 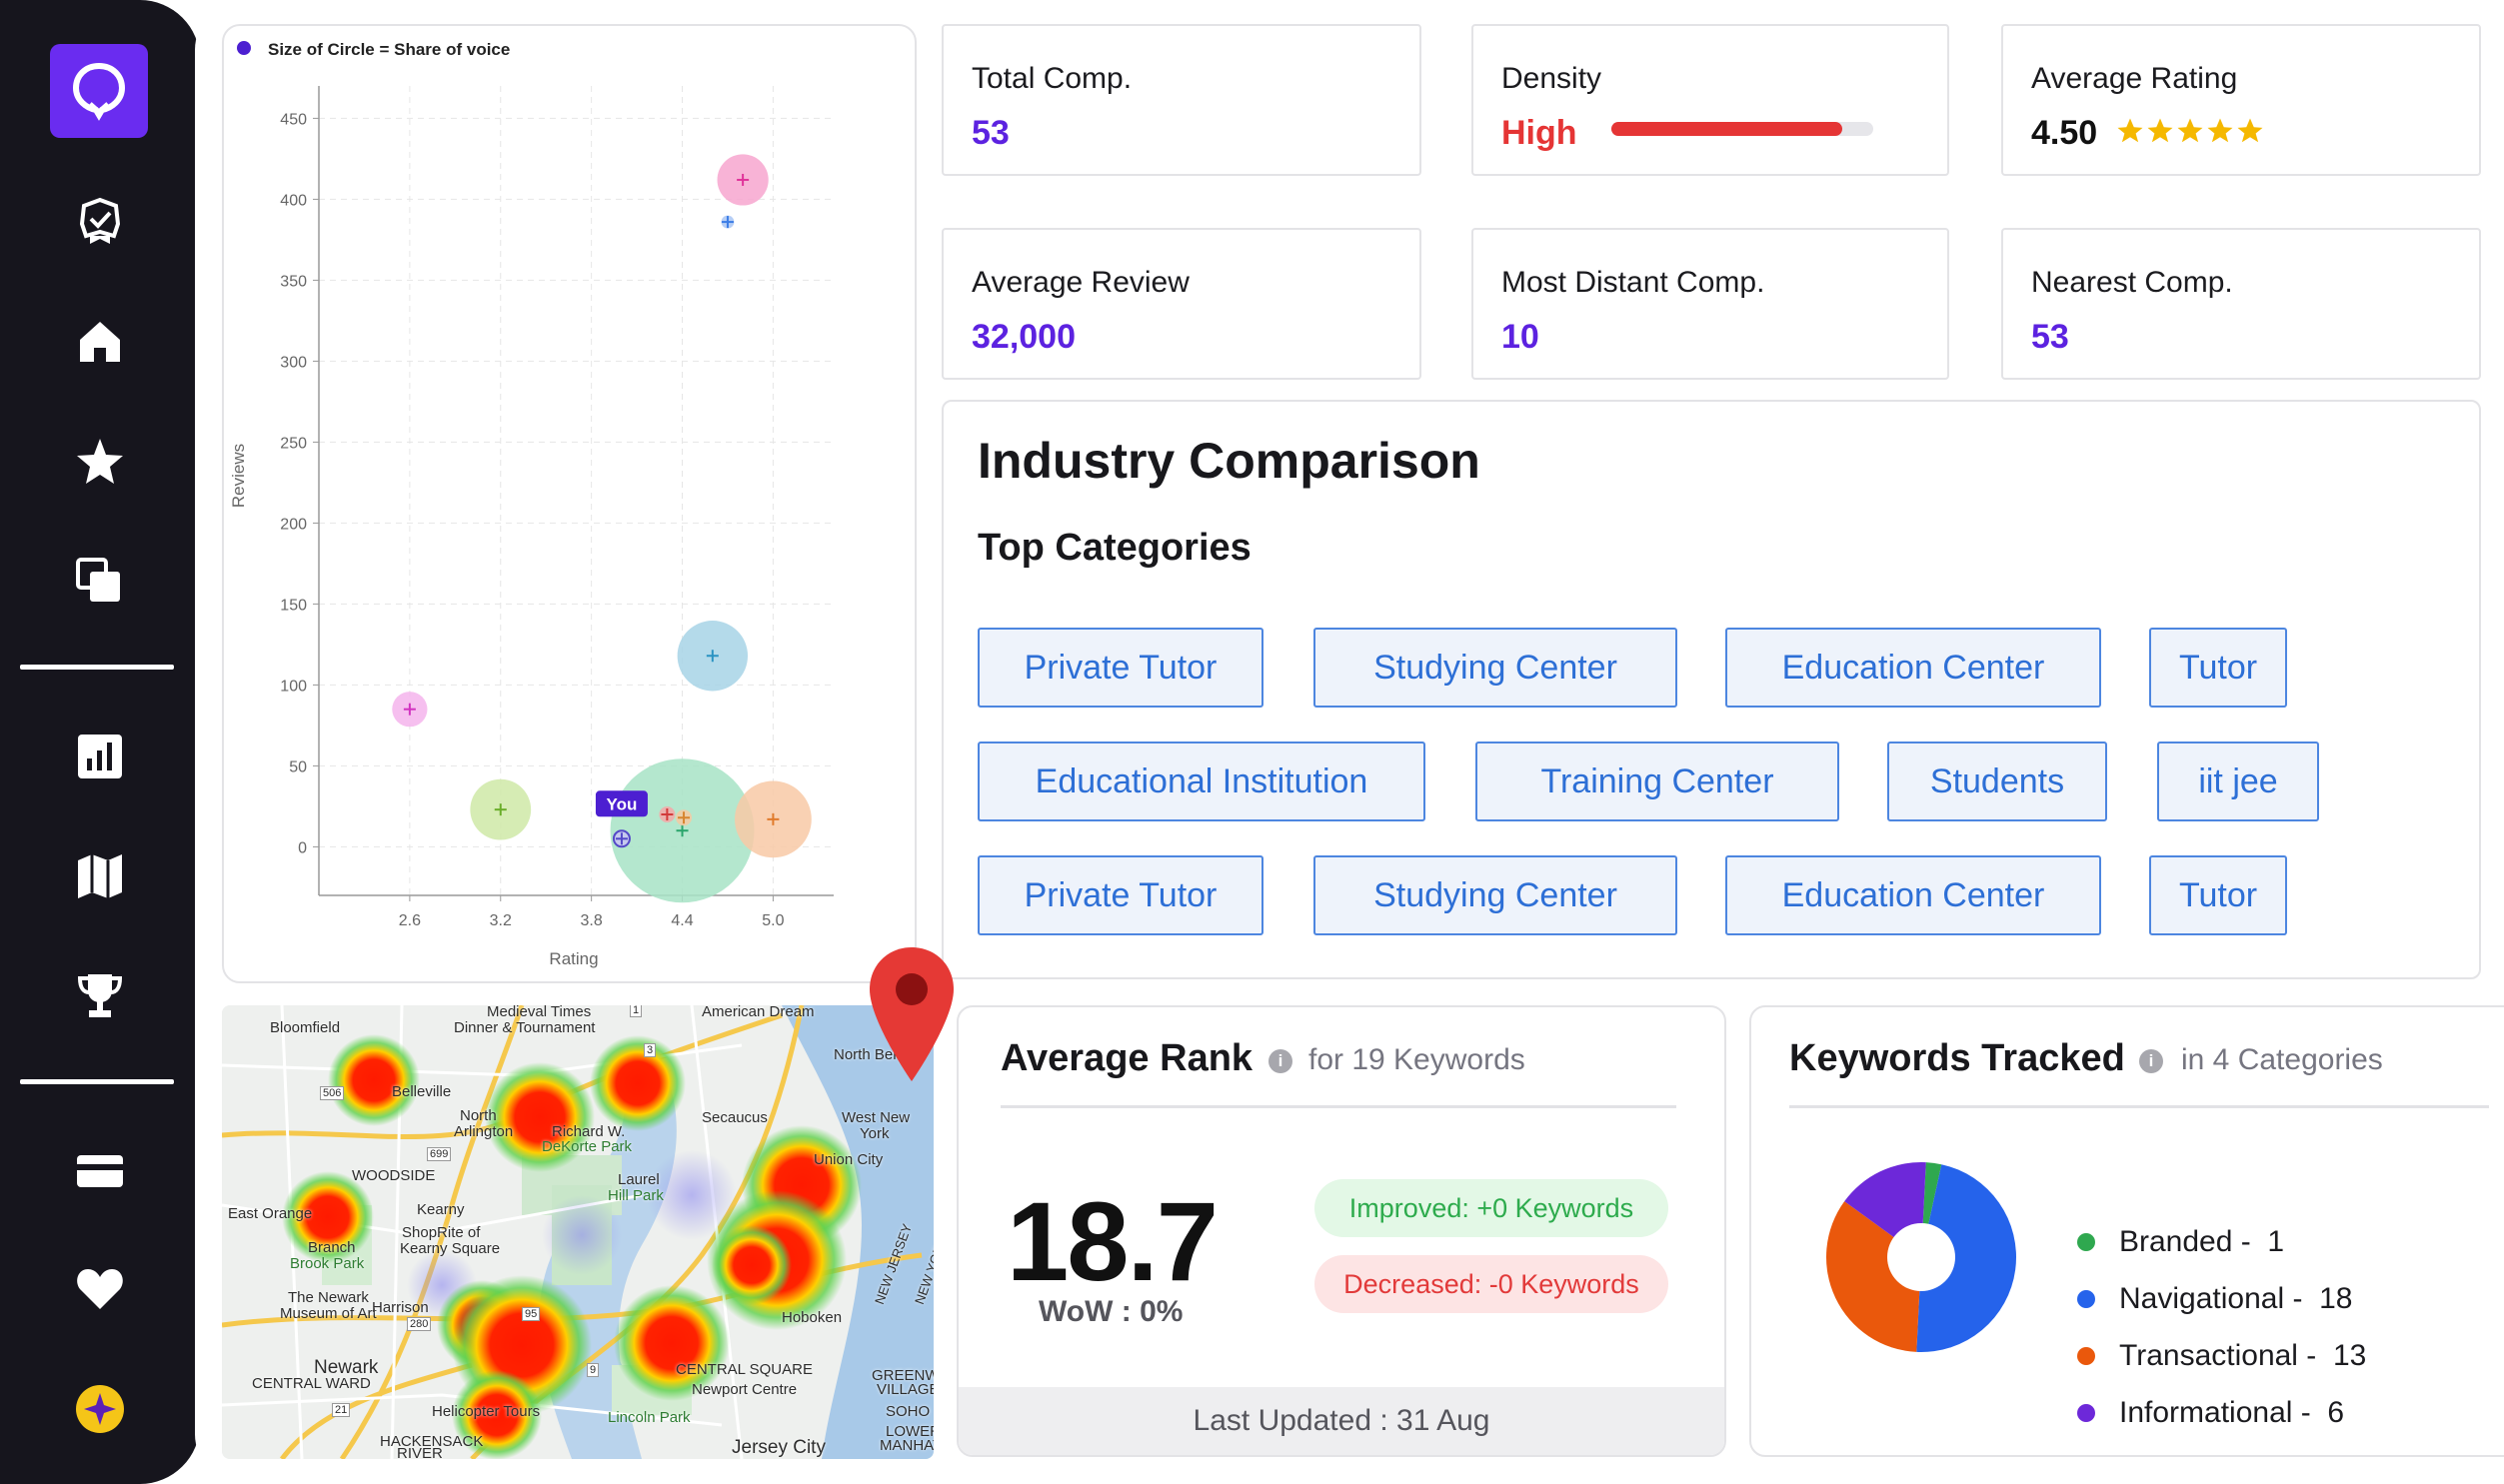 I want to click on map-label: Belleville, so click(x=422, y=1091).